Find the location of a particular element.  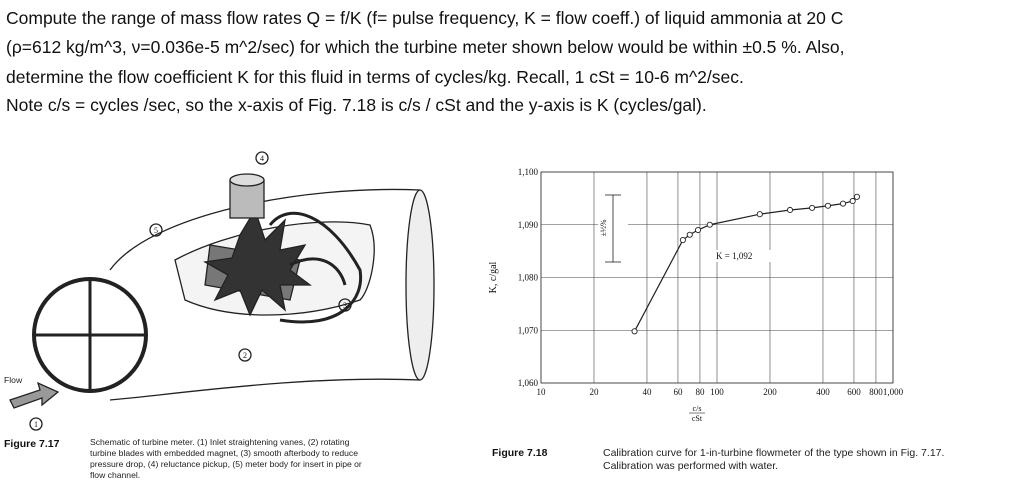

pickup-wire is located at coordinates (315, 267).